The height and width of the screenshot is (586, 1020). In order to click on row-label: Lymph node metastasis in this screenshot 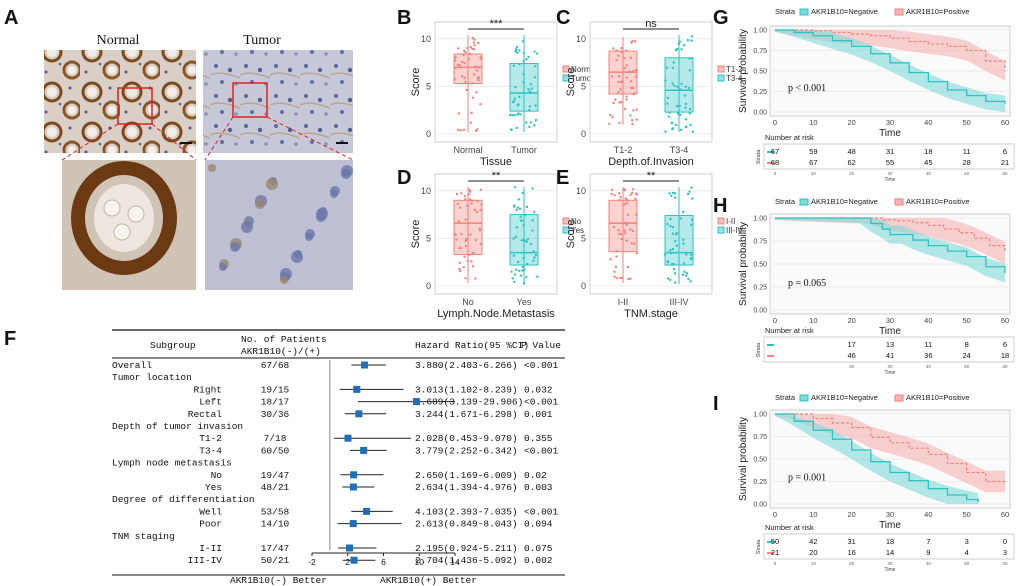, I will do `click(172, 463)`.